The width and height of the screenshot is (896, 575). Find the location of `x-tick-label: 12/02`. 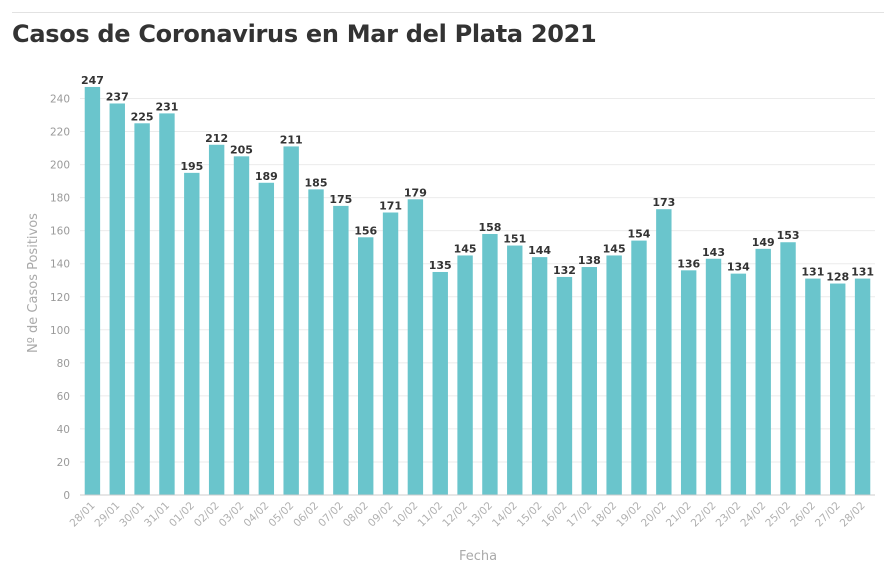

x-tick-label: 12/02 is located at coordinates (455, 515).